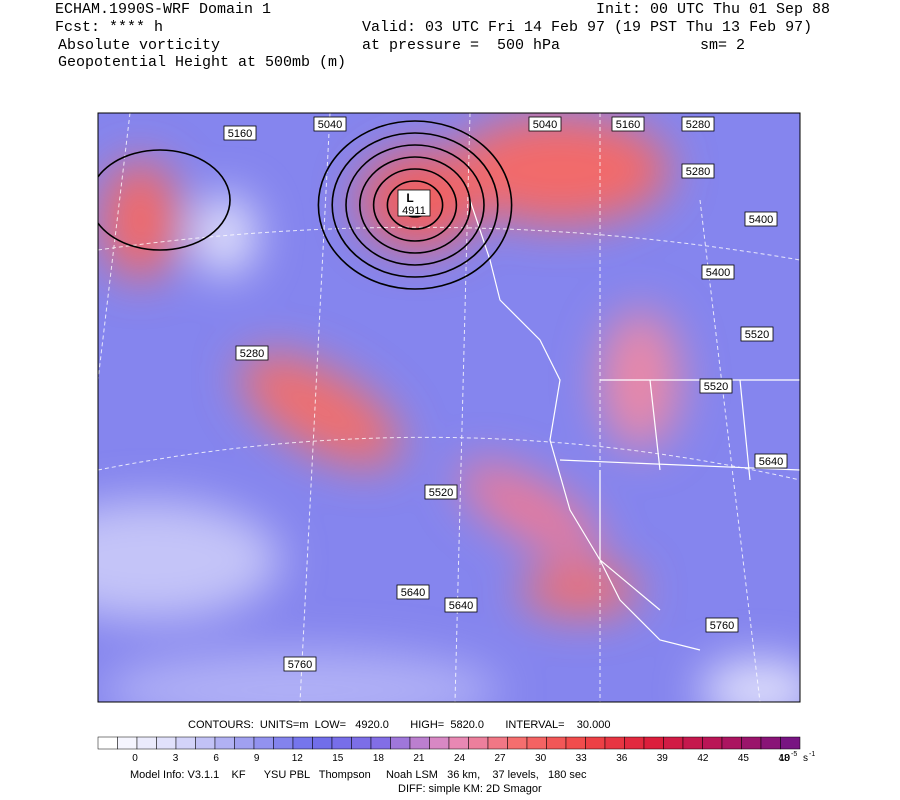 The height and width of the screenshot is (800, 900). Describe the element at coordinates (409, 198) in the screenshot. I see `low-symbol: L` at that location.